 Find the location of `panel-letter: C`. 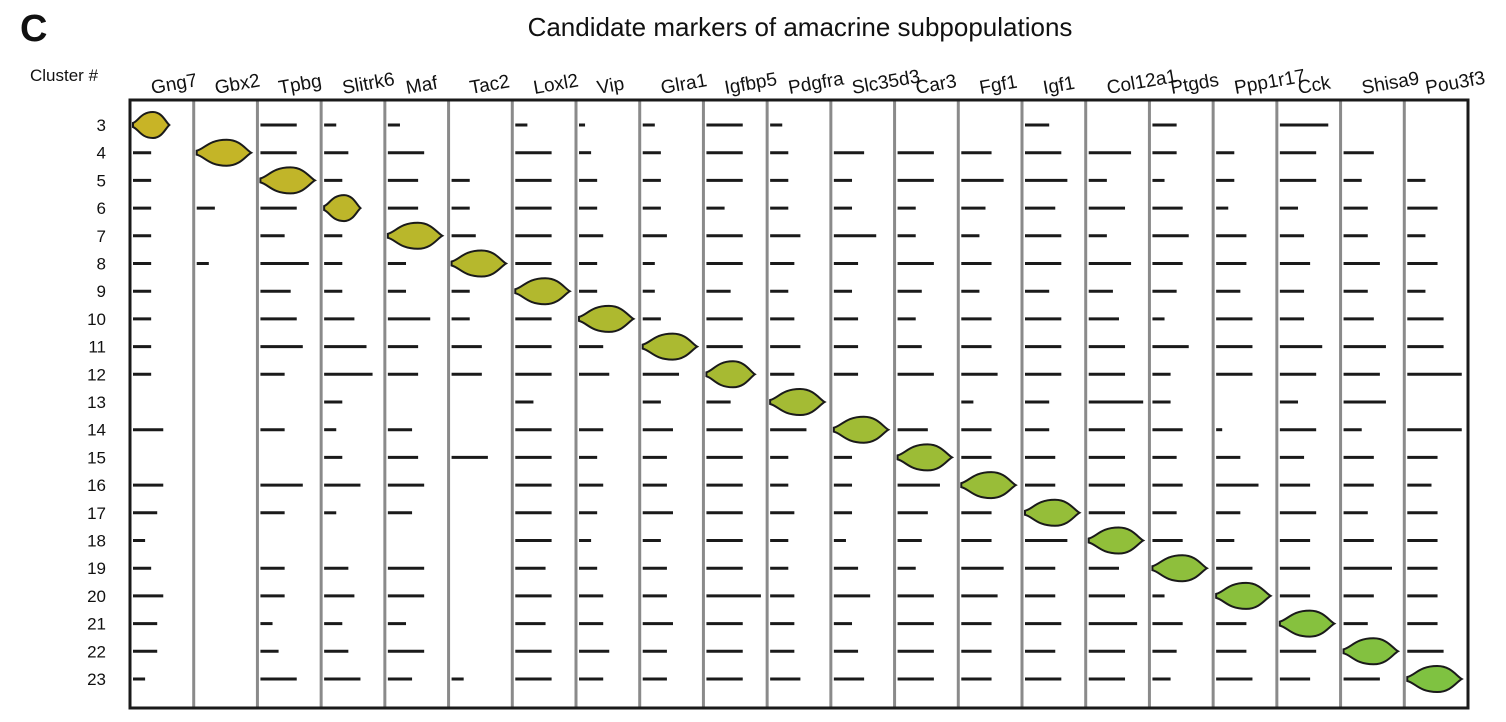

panel-letter: C is located at coordinates (34, 29).